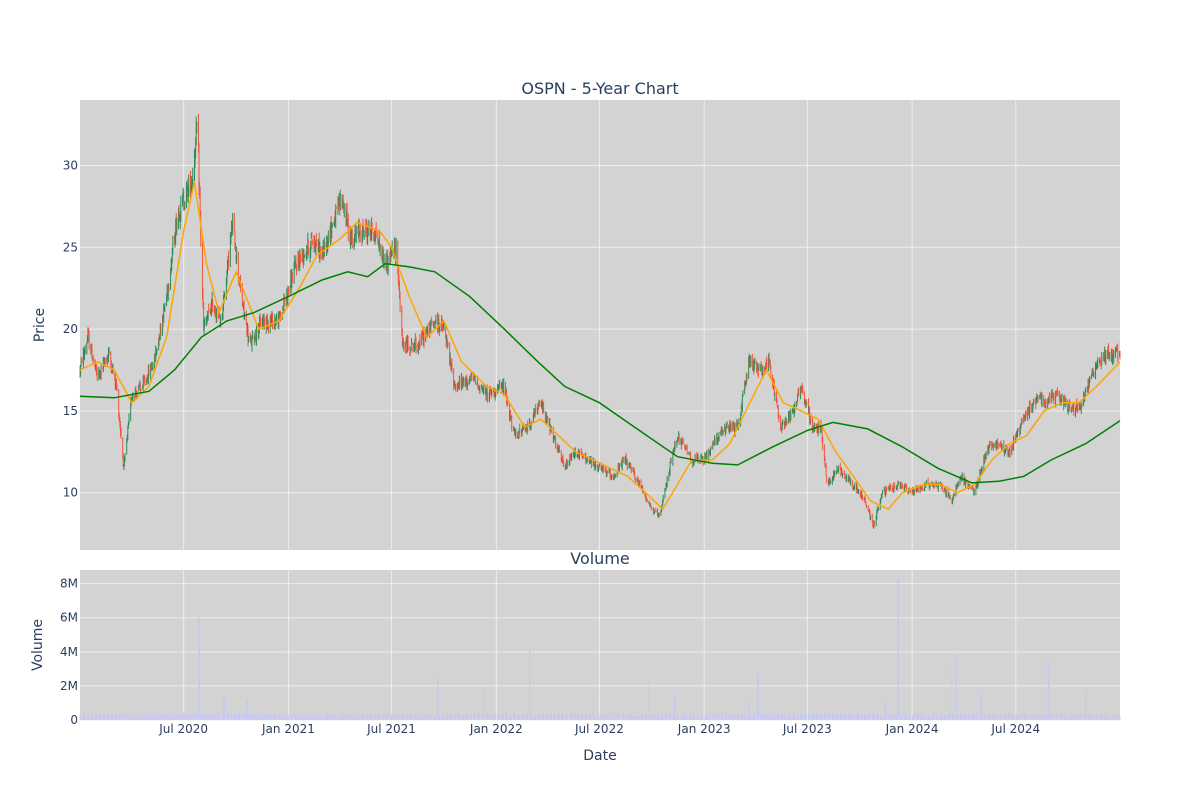  Describe the element at coordinates (912, 729) in the screenshot. I see `x-tick-label: Jan 2024` at that location.